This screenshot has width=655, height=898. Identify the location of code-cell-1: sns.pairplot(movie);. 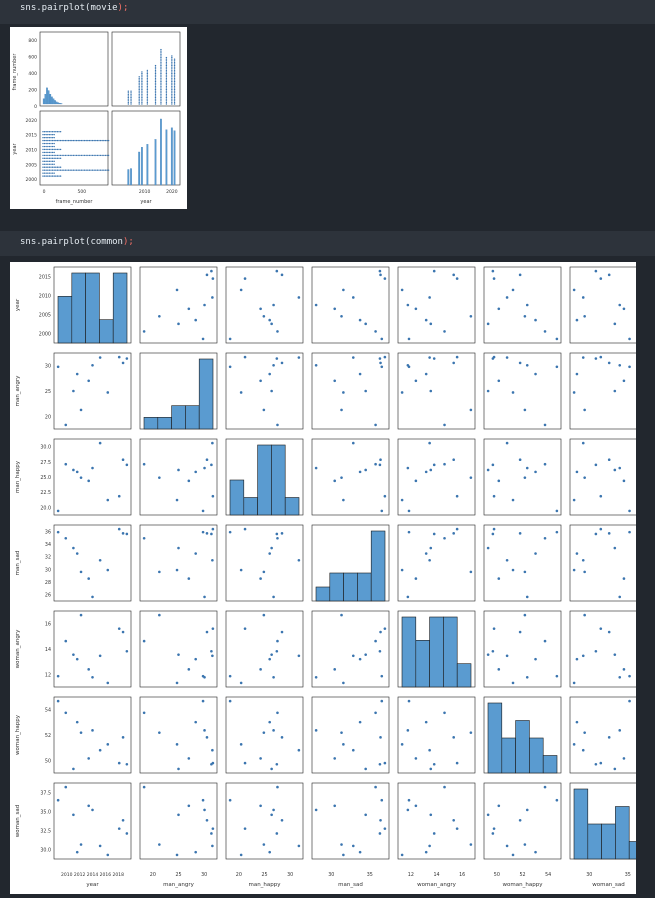
(327, 12).